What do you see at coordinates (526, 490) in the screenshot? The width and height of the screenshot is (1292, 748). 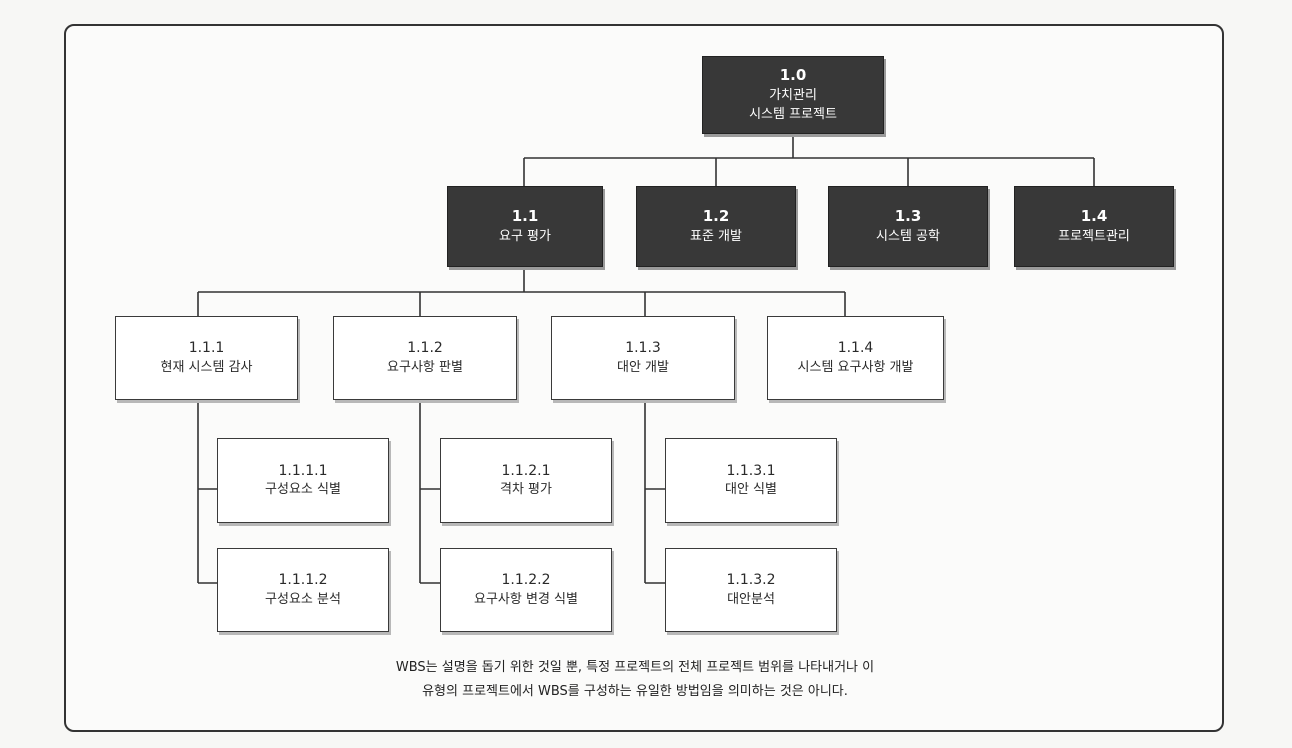 I see `node-title: 격차 평가` at bounding box center [526, 490].